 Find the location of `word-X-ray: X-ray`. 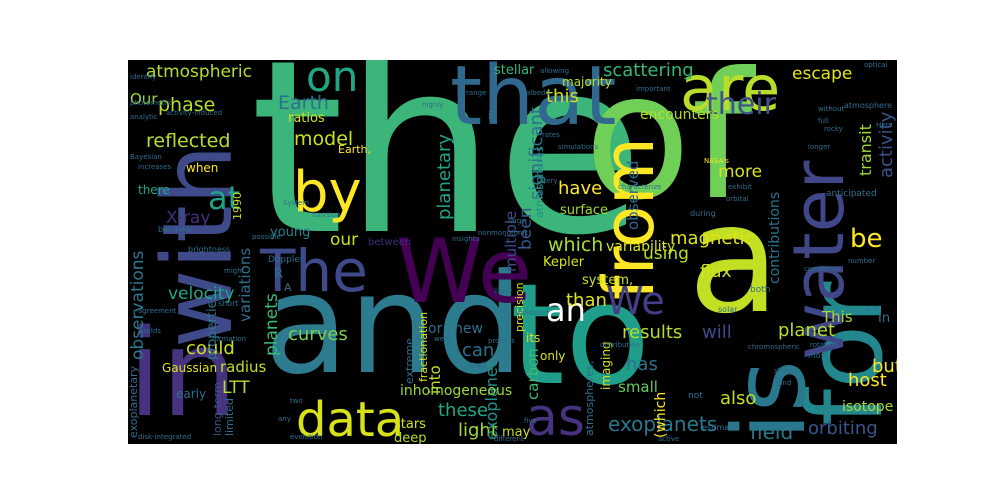

word-X-ray: X-ray is located at coordinates (188, 218).